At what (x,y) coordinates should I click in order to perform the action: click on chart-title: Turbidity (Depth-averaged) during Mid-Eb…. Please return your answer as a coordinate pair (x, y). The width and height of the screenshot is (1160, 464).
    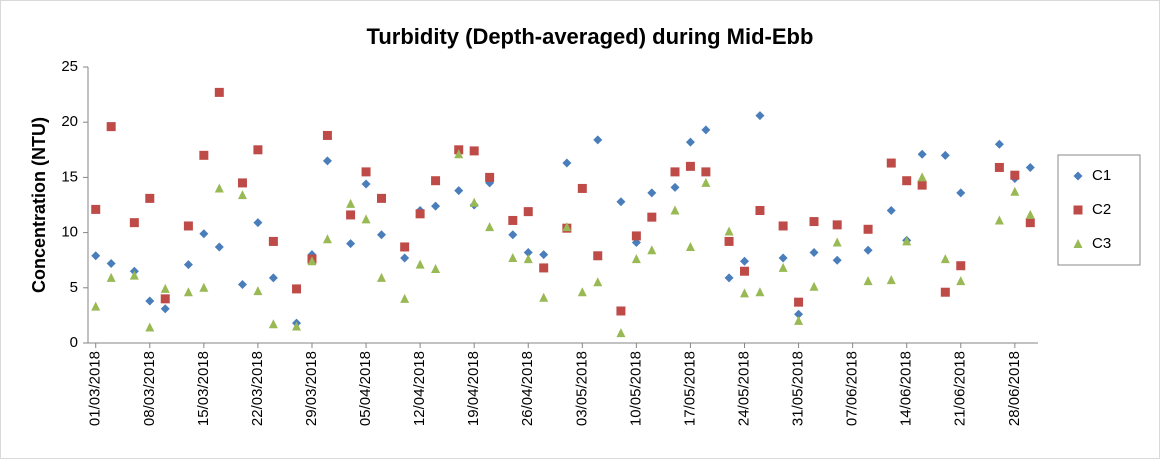
    Looking at the image, I should click on (590, 36).